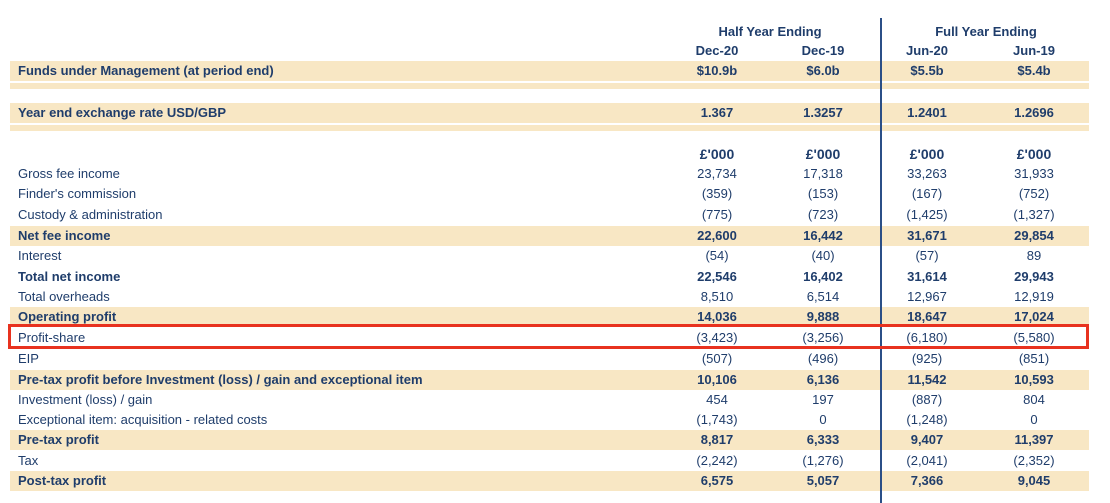 The height and width of the screenshot is (503, 1110). Describe the element at coordinates (1034, 235) in the screenshot. I see `row-value: 29,854` at that location.